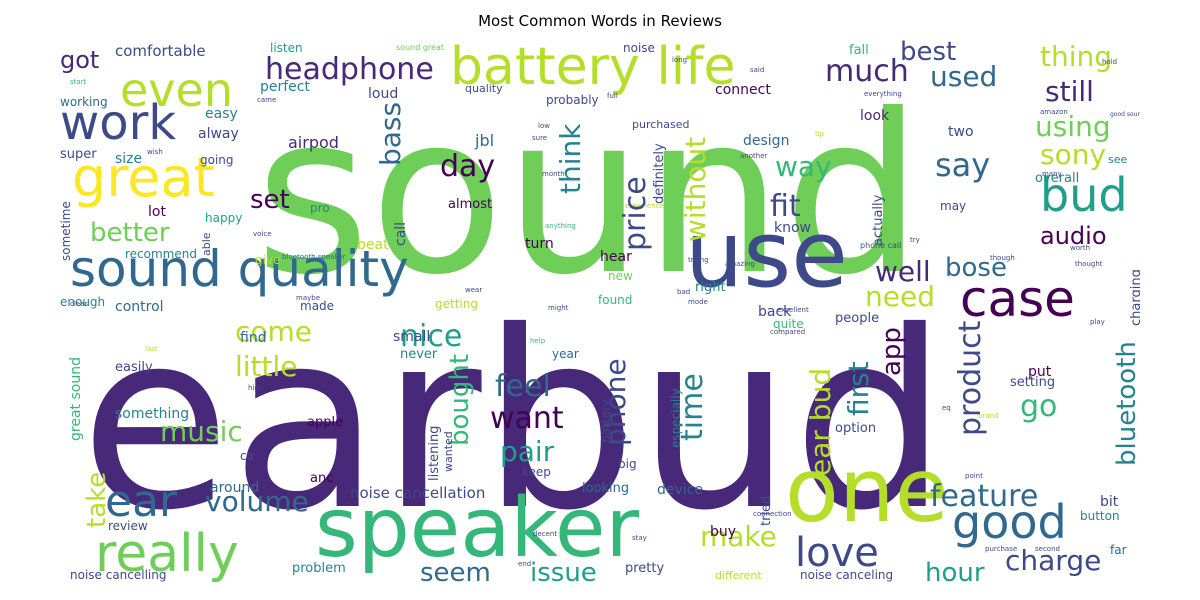  What do you see at coordinates (563, 571) in the screenshot?
I see `word-issue: issue` at bounding box center [563, 571].